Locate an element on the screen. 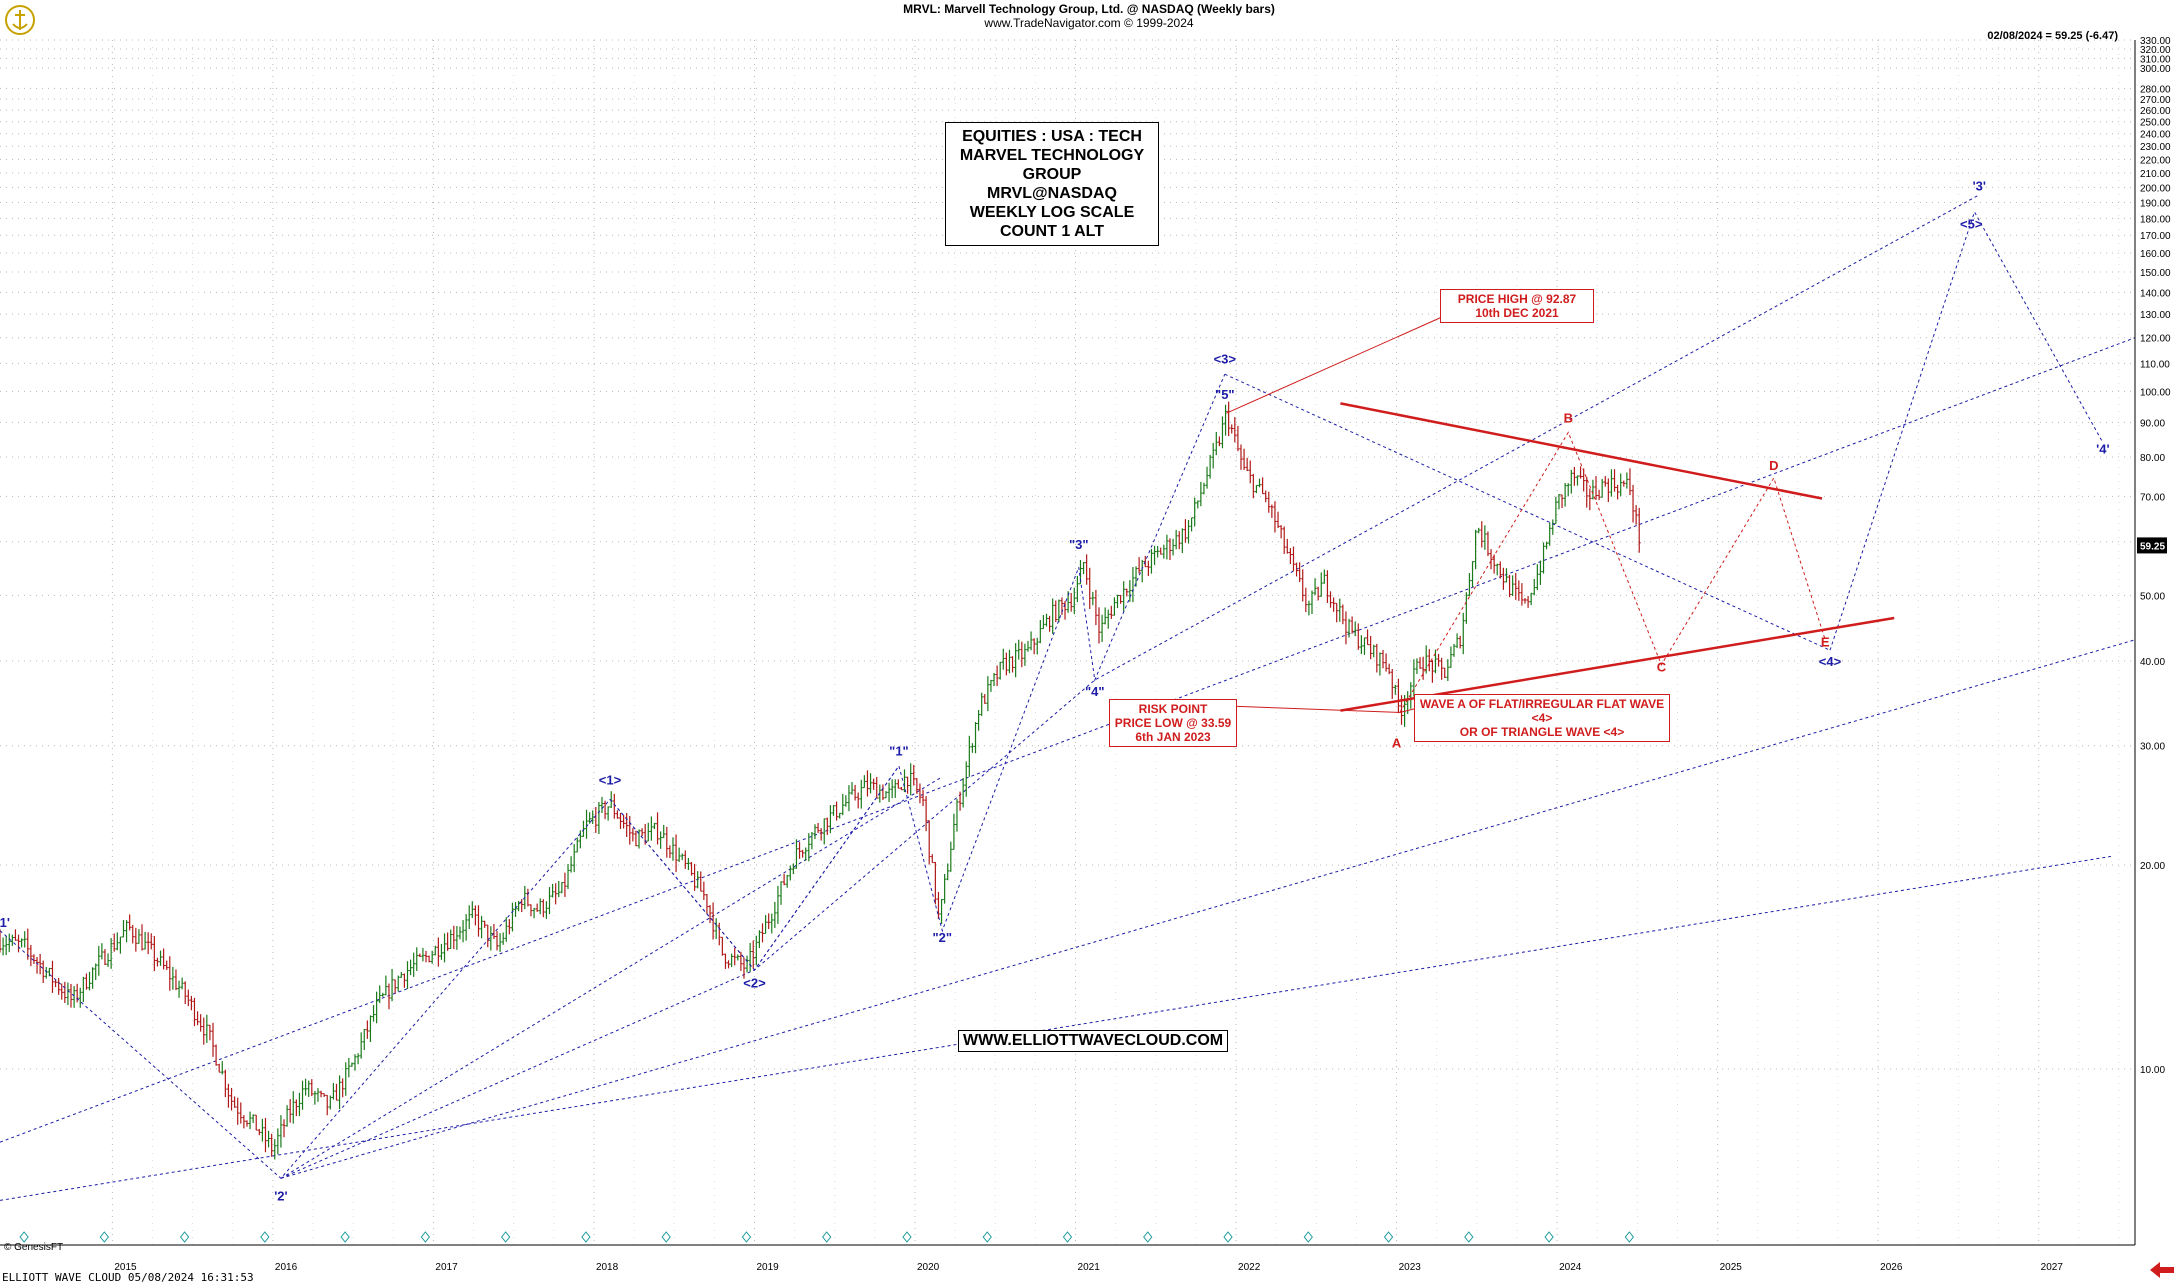 The image size is (2178, 1284). y-tick-label: 330.00 is located at coordinates (2155, 41).